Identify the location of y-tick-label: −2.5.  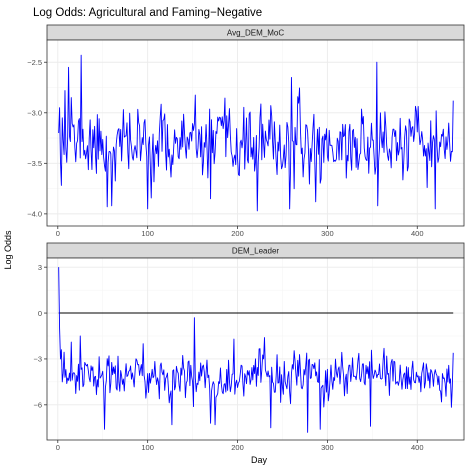
(34, 62).